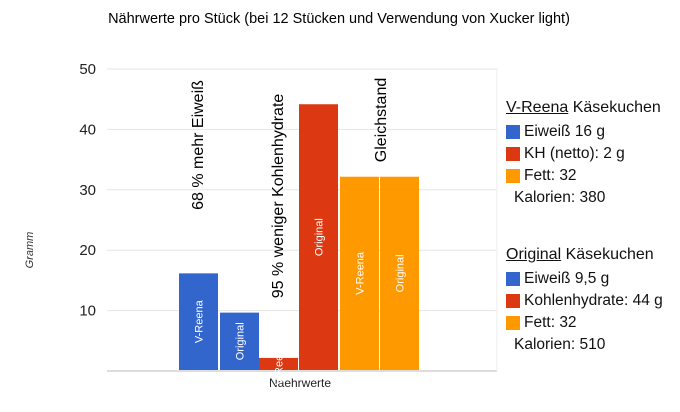 The width and height of the screenshot is (680, 412). I want to click on legend-item: Eiweiß 9,5 g, so click(584, 279).